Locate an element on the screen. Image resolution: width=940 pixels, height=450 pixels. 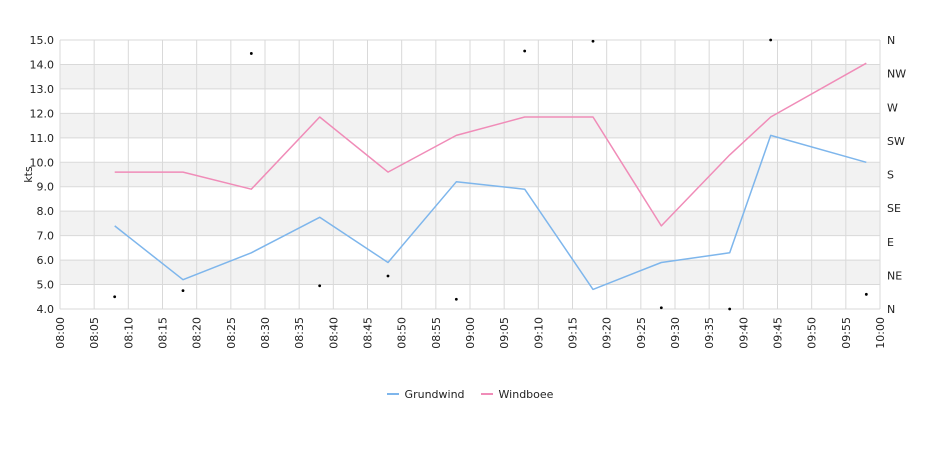
y-left-tick-label: 5.0 is located at coordinates (46, 285).